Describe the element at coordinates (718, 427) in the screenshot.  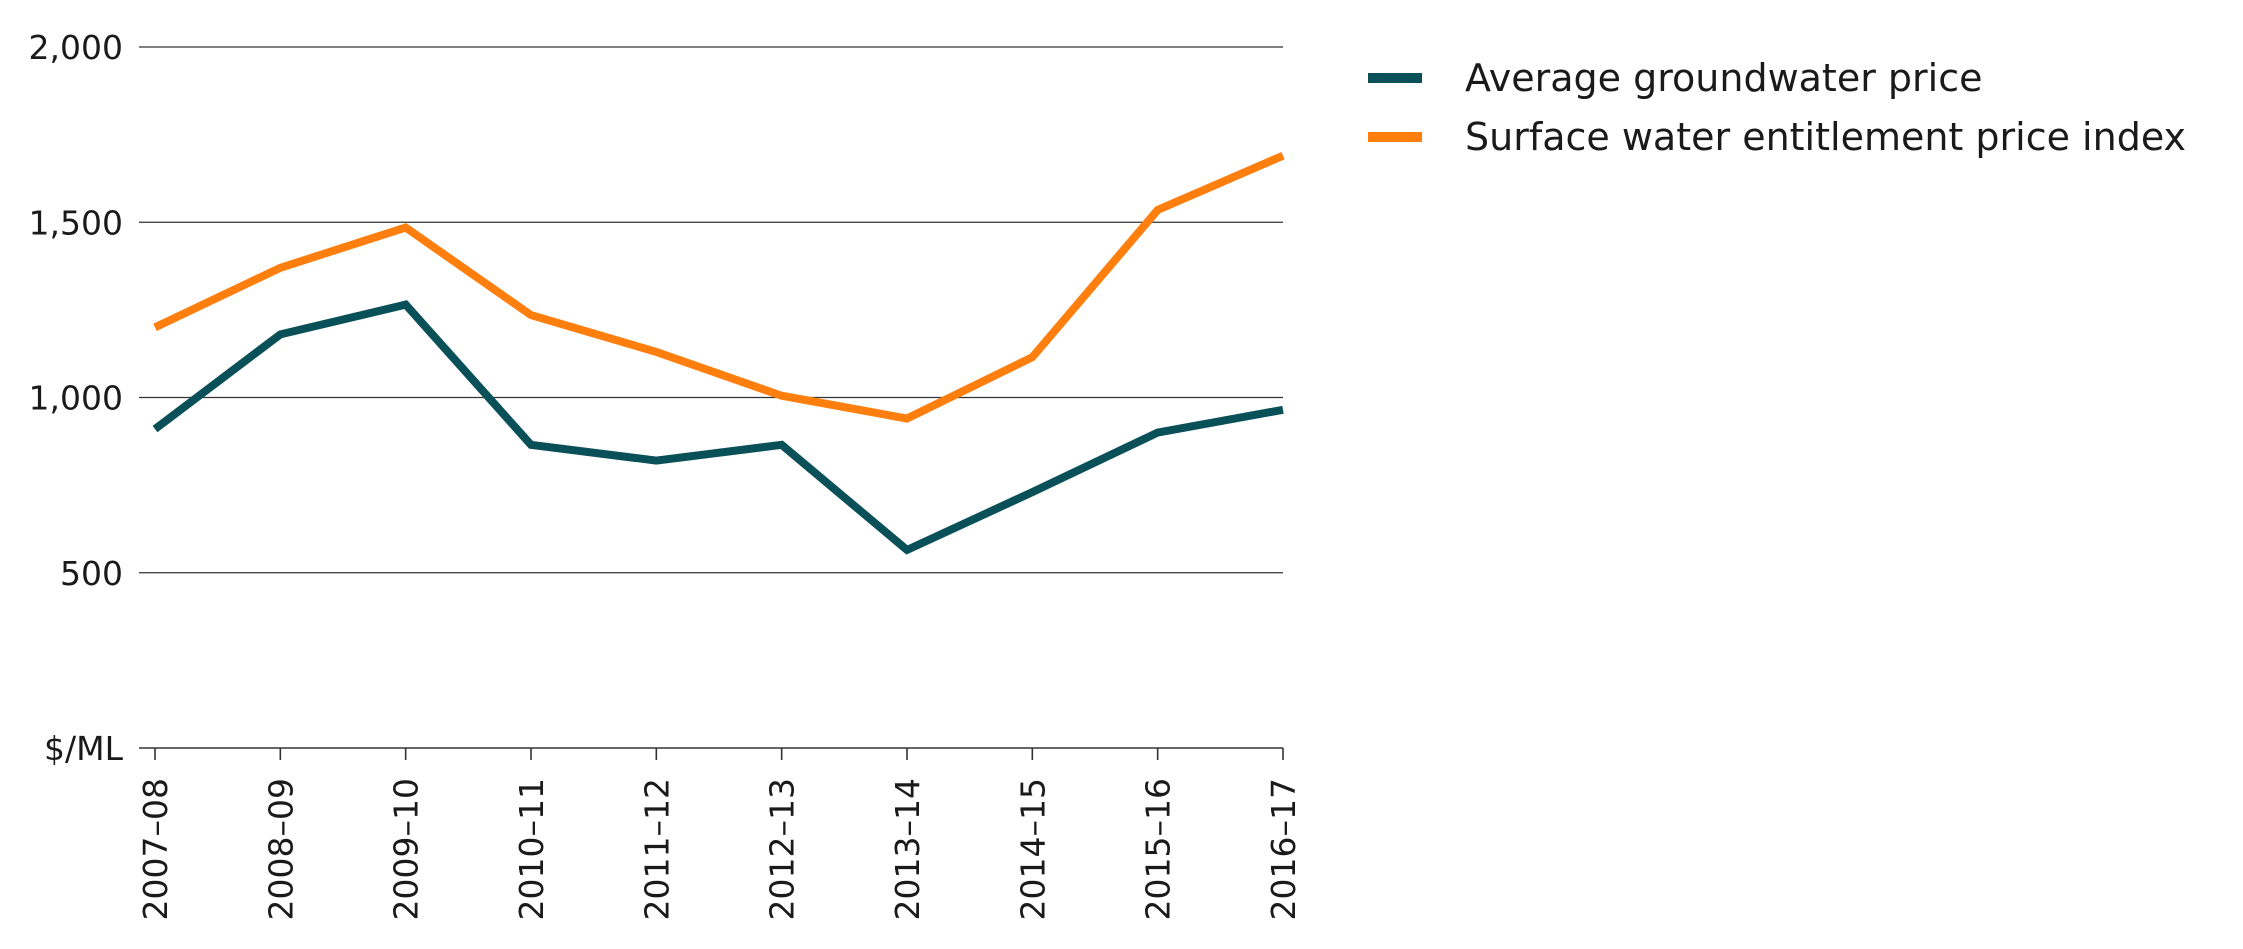
I see `series-line-groundwater` at that location.